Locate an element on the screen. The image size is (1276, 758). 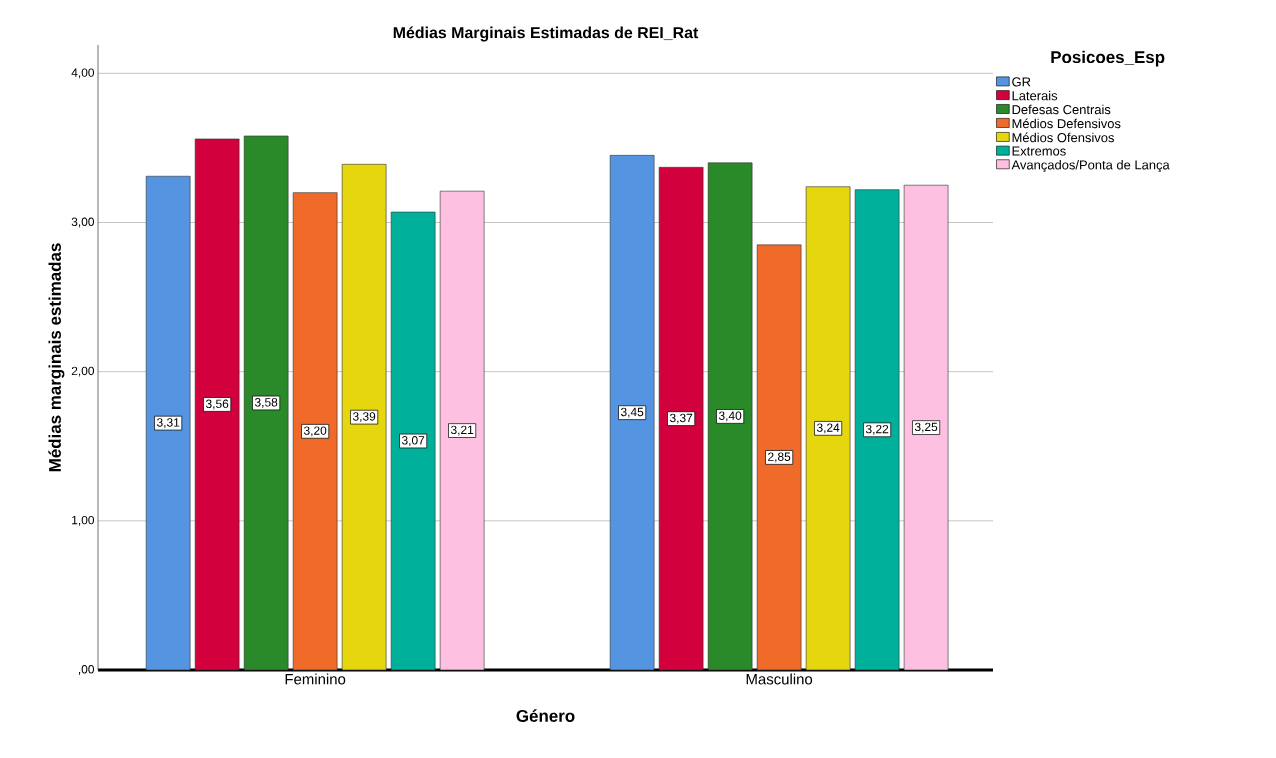
data-label: 3,39 is located at coordinates (364, 417).